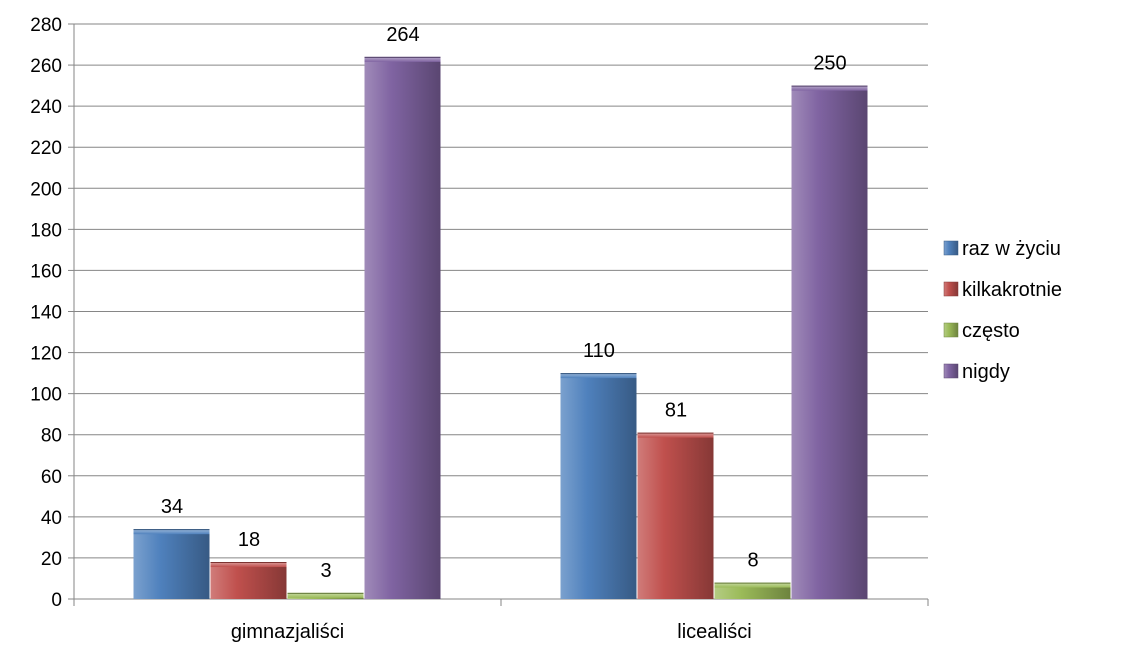  Describe the element at coordinates (287, 632) in the screenshot. I see `x-category-label: gimnazjaliści` at that location.